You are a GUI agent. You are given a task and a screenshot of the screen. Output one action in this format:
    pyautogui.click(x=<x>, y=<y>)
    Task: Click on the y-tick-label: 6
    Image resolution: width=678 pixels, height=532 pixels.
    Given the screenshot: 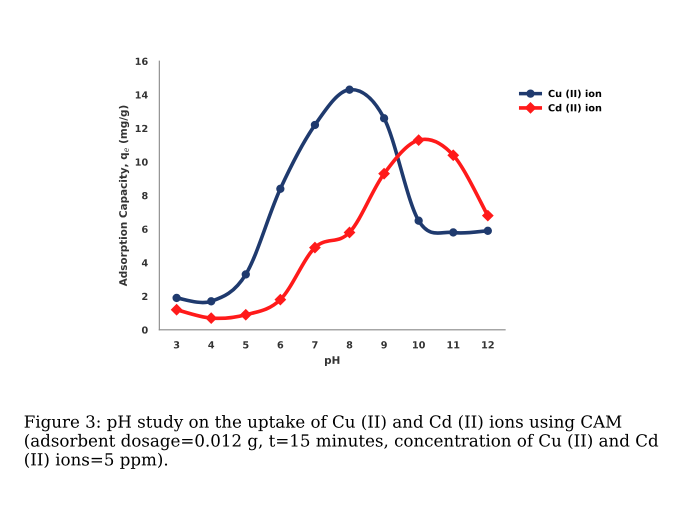 What is the action you would take?
    pyautogui.click(x=145, y=229)
    